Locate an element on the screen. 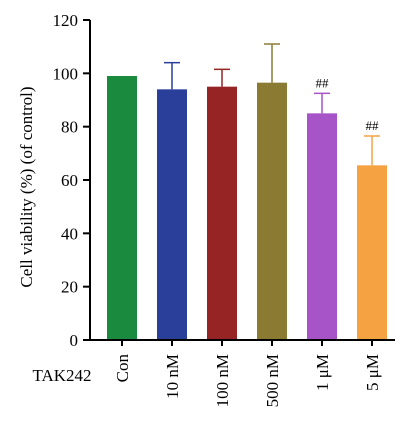 This screenshot has width=405, height=426. x-axis: Con 10 nM 100 nM 500 nM 1 μM 5 μM is located at coordinates (242, 373).